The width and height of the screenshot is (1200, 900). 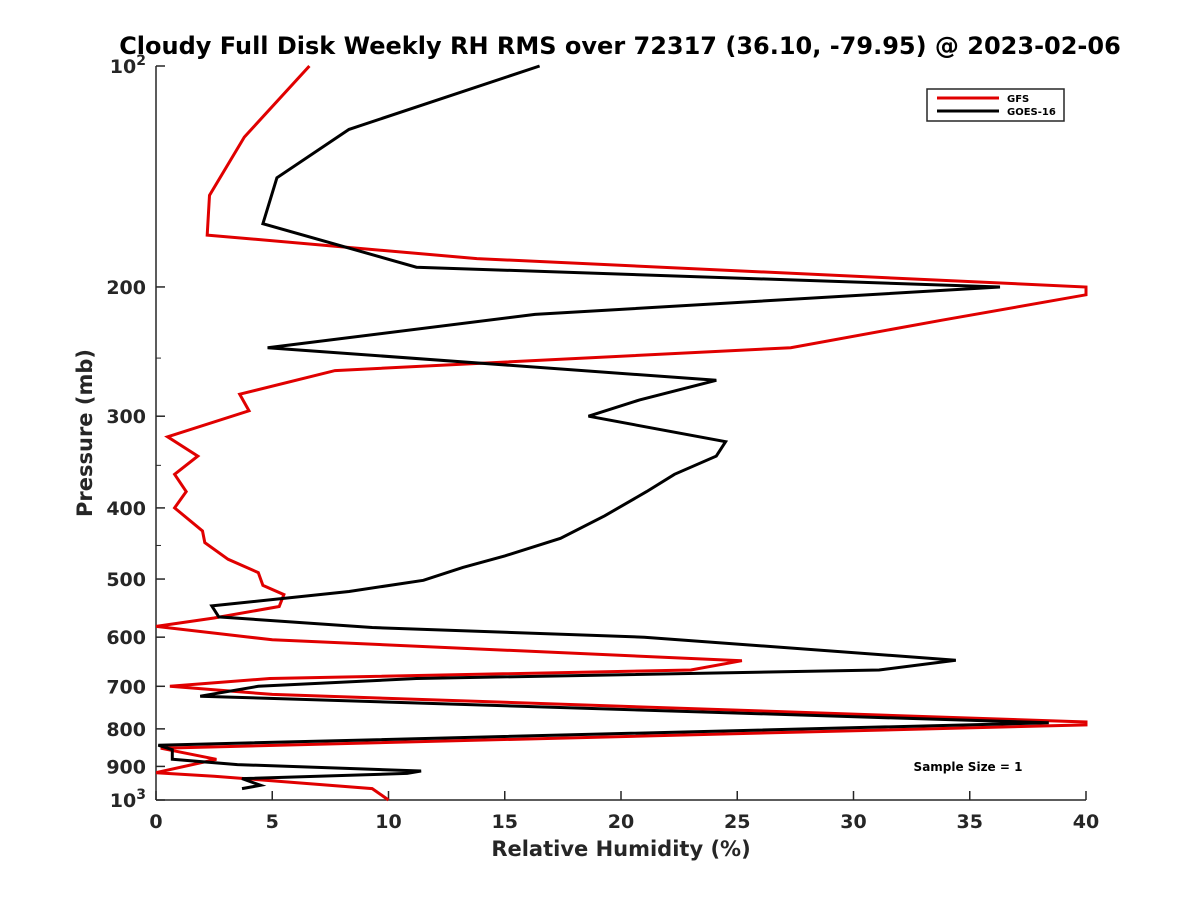 I want to click on y-tick-label: 600, so click(x=126, y=638).